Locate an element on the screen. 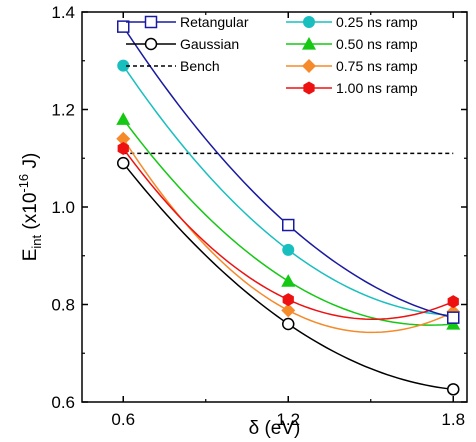 The height and width of the screenshot is (442, 476). legend-item-retangular: Retangular is located at coordinates (187, 22).